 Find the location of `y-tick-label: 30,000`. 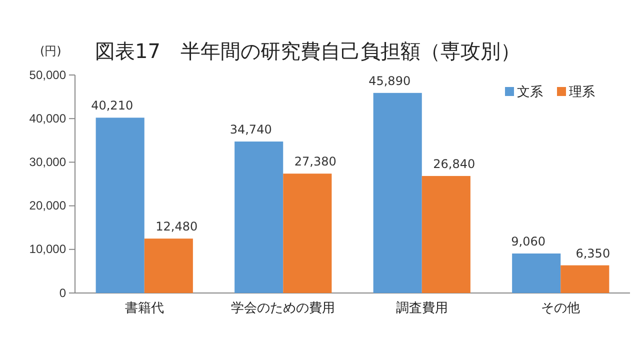

y-tick-label: 30,000 is located at coordinates (47, 162).